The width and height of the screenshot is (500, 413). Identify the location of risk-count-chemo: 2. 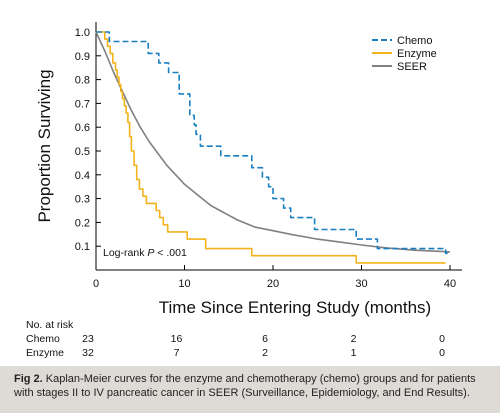
(354, 339).